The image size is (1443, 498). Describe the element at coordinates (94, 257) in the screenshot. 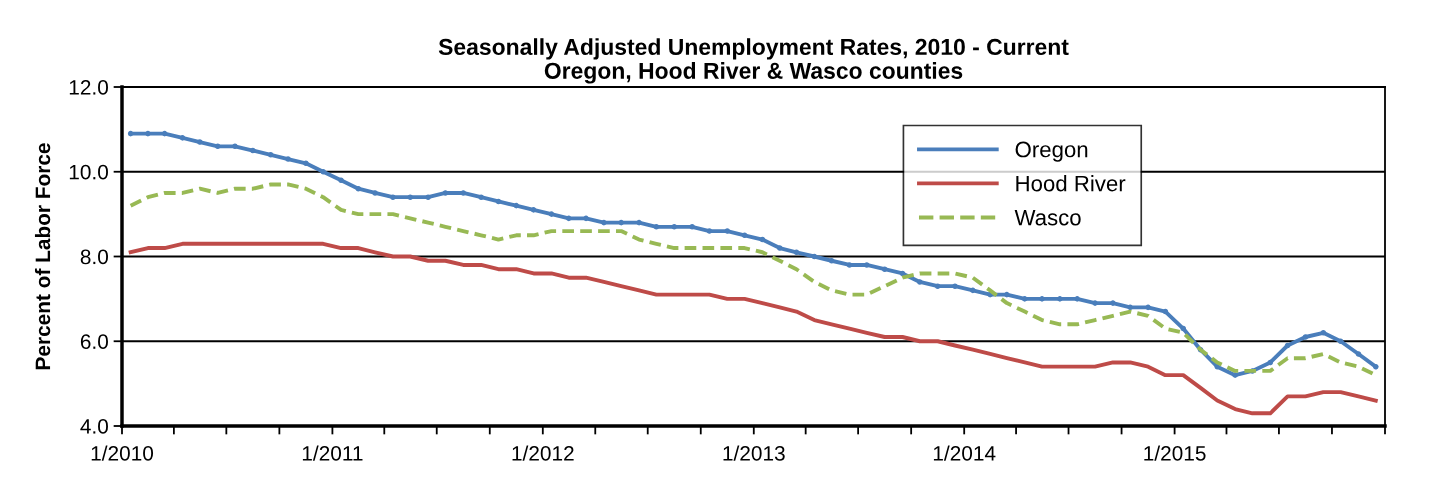

I see `y-tick-label: 8.0` at that location.